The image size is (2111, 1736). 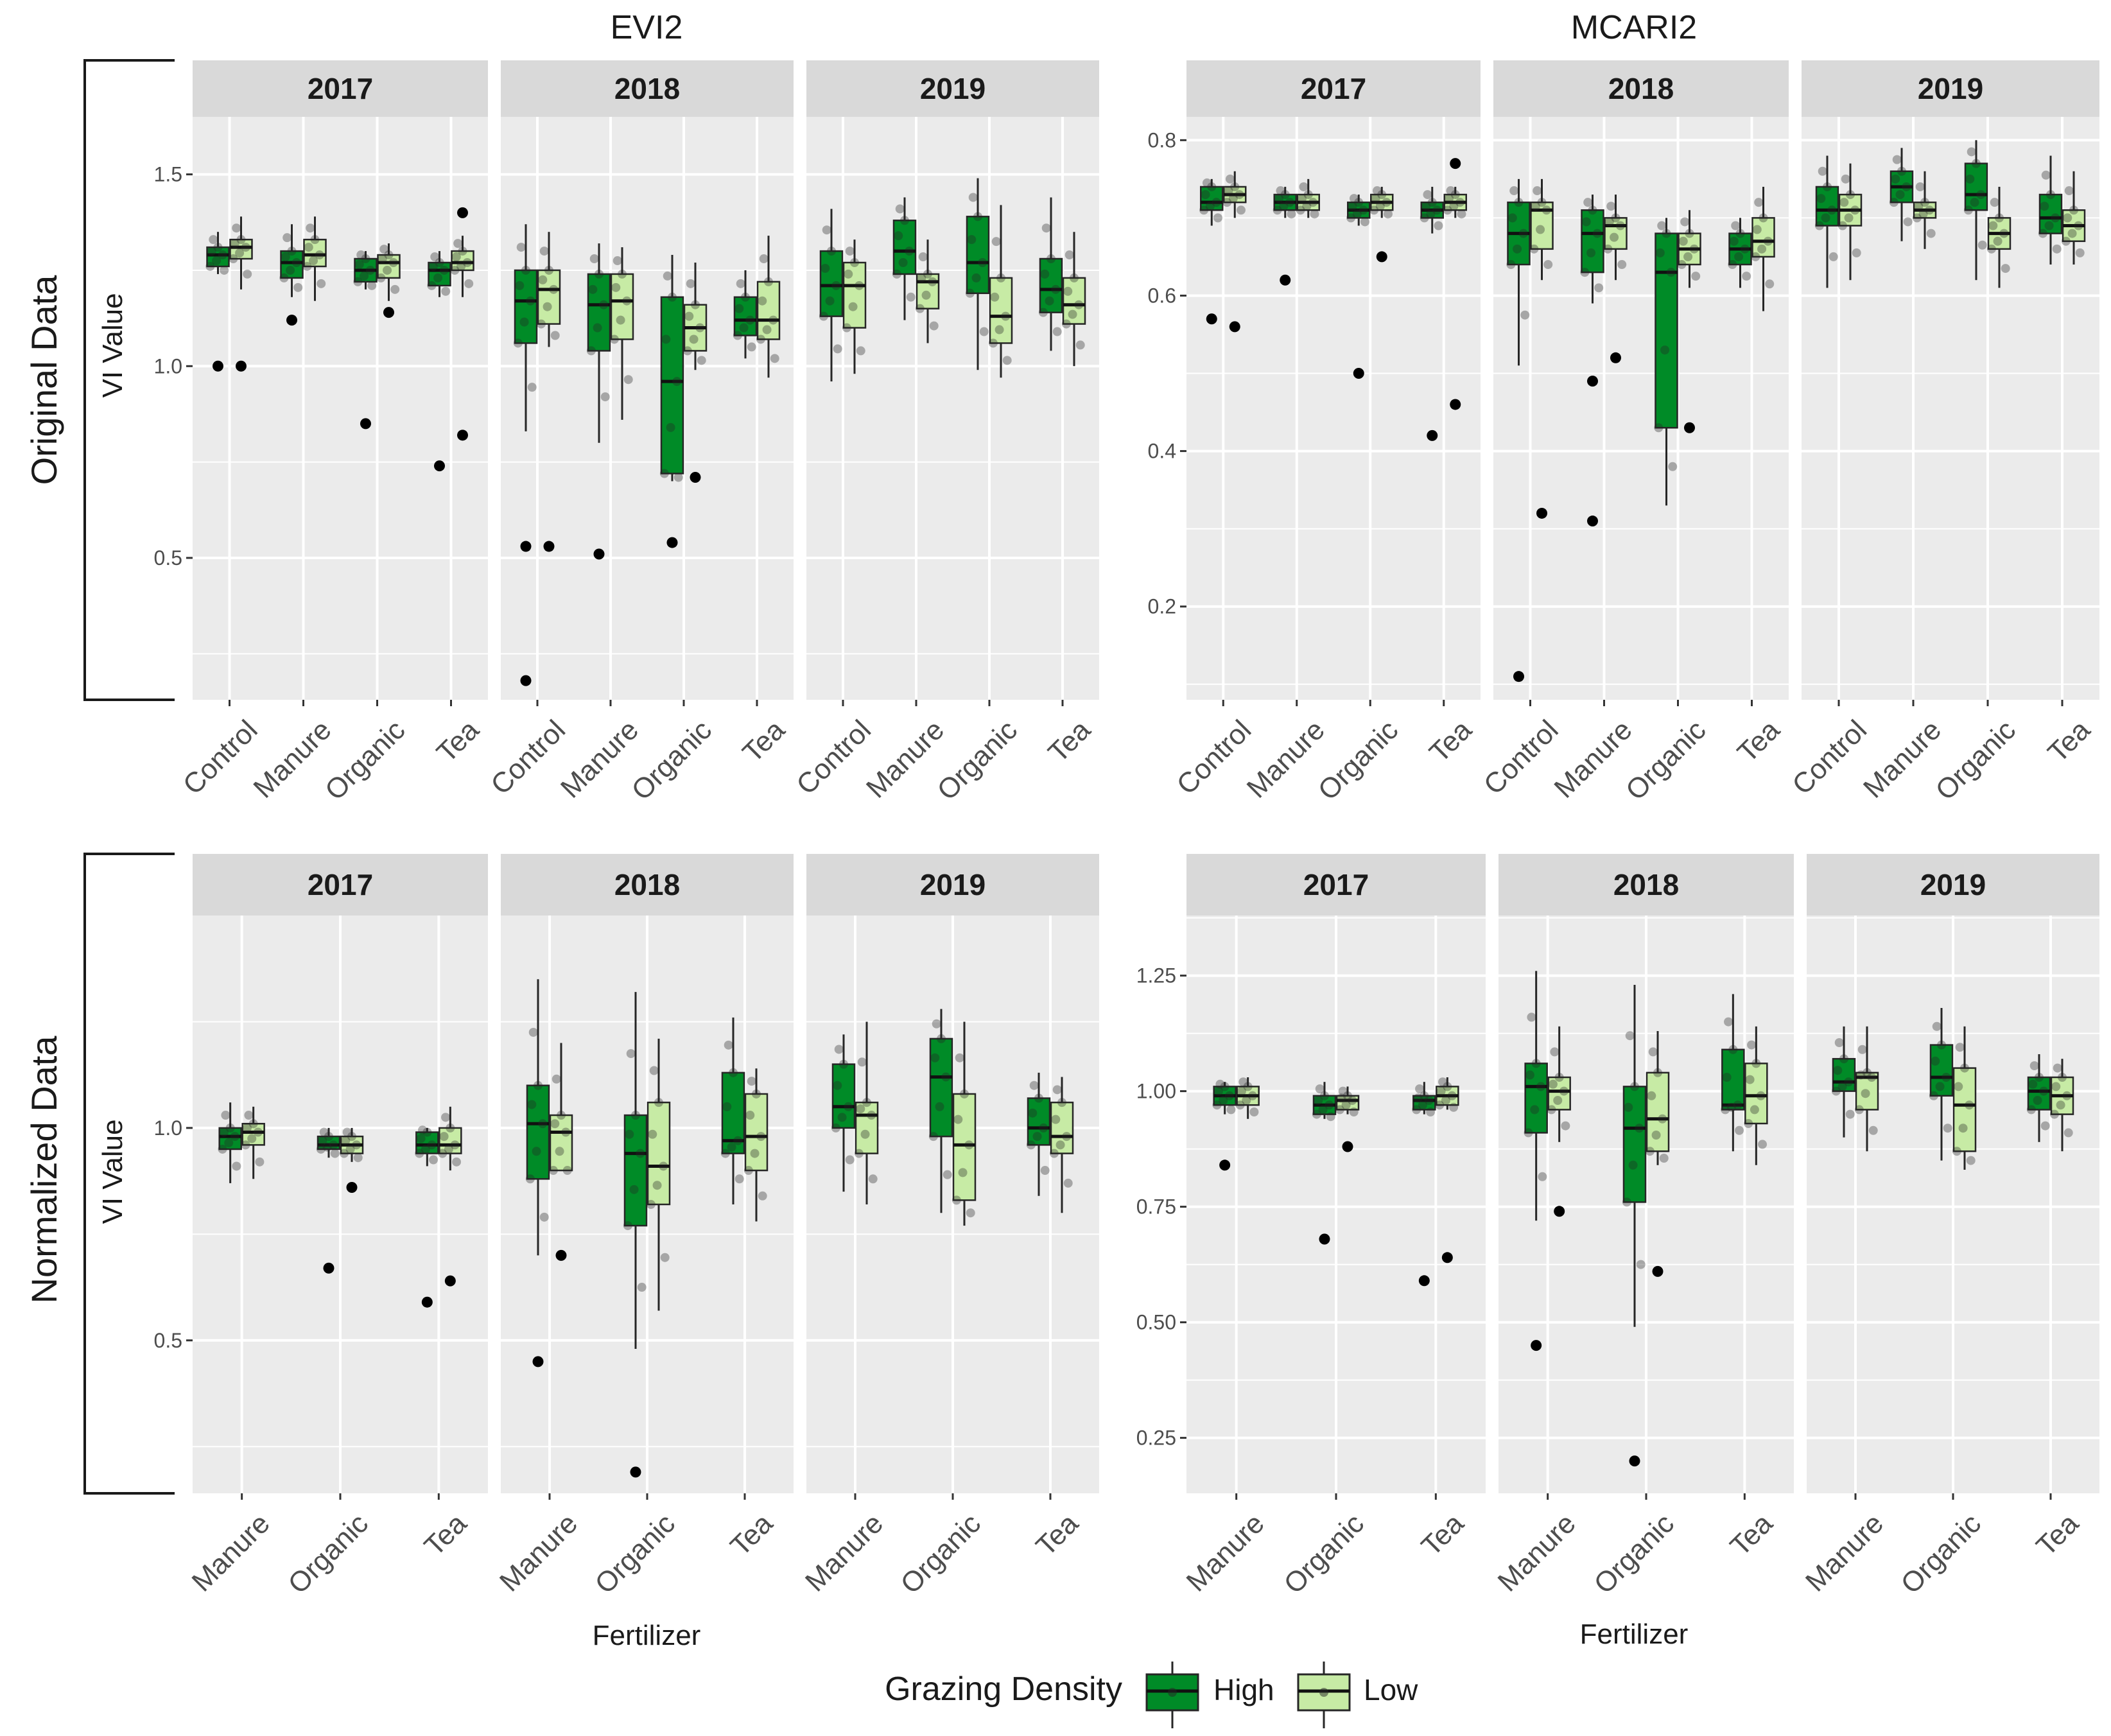 What do you see at coordinates (340, 408) in the screenshot?
I see `panel-background` at bounding box center [340, 408].